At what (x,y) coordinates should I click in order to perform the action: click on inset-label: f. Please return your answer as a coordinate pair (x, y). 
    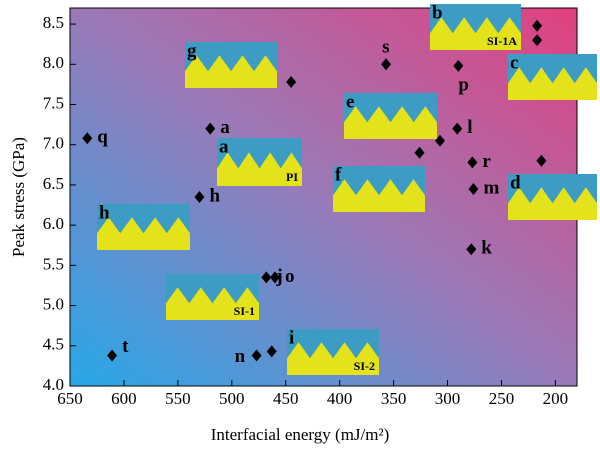
    Looking at the image, I should click on (338, 174).